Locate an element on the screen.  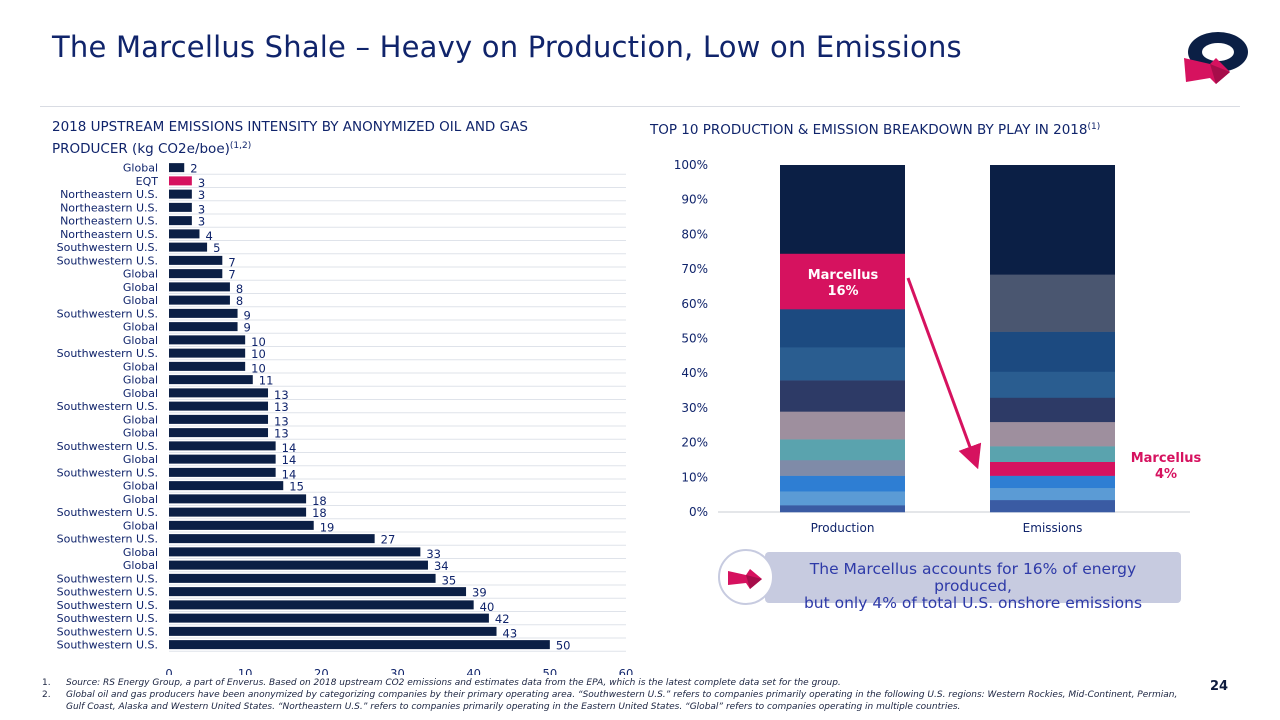
y-tick-label: 50% is located at coordinates (694, 339).